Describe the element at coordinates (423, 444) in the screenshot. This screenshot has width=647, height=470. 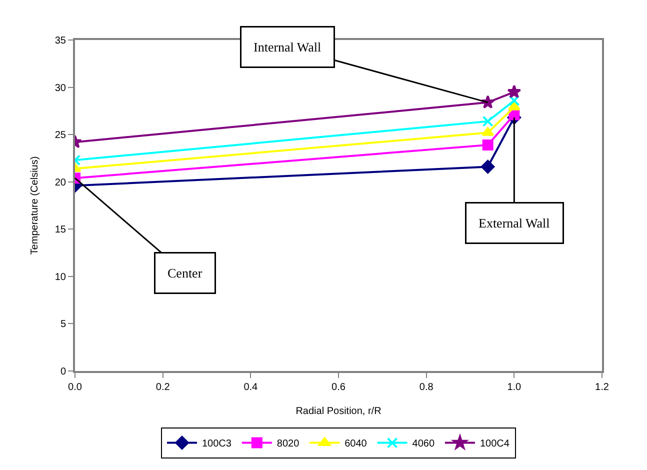
I see `legend-label: 4060` at that location.